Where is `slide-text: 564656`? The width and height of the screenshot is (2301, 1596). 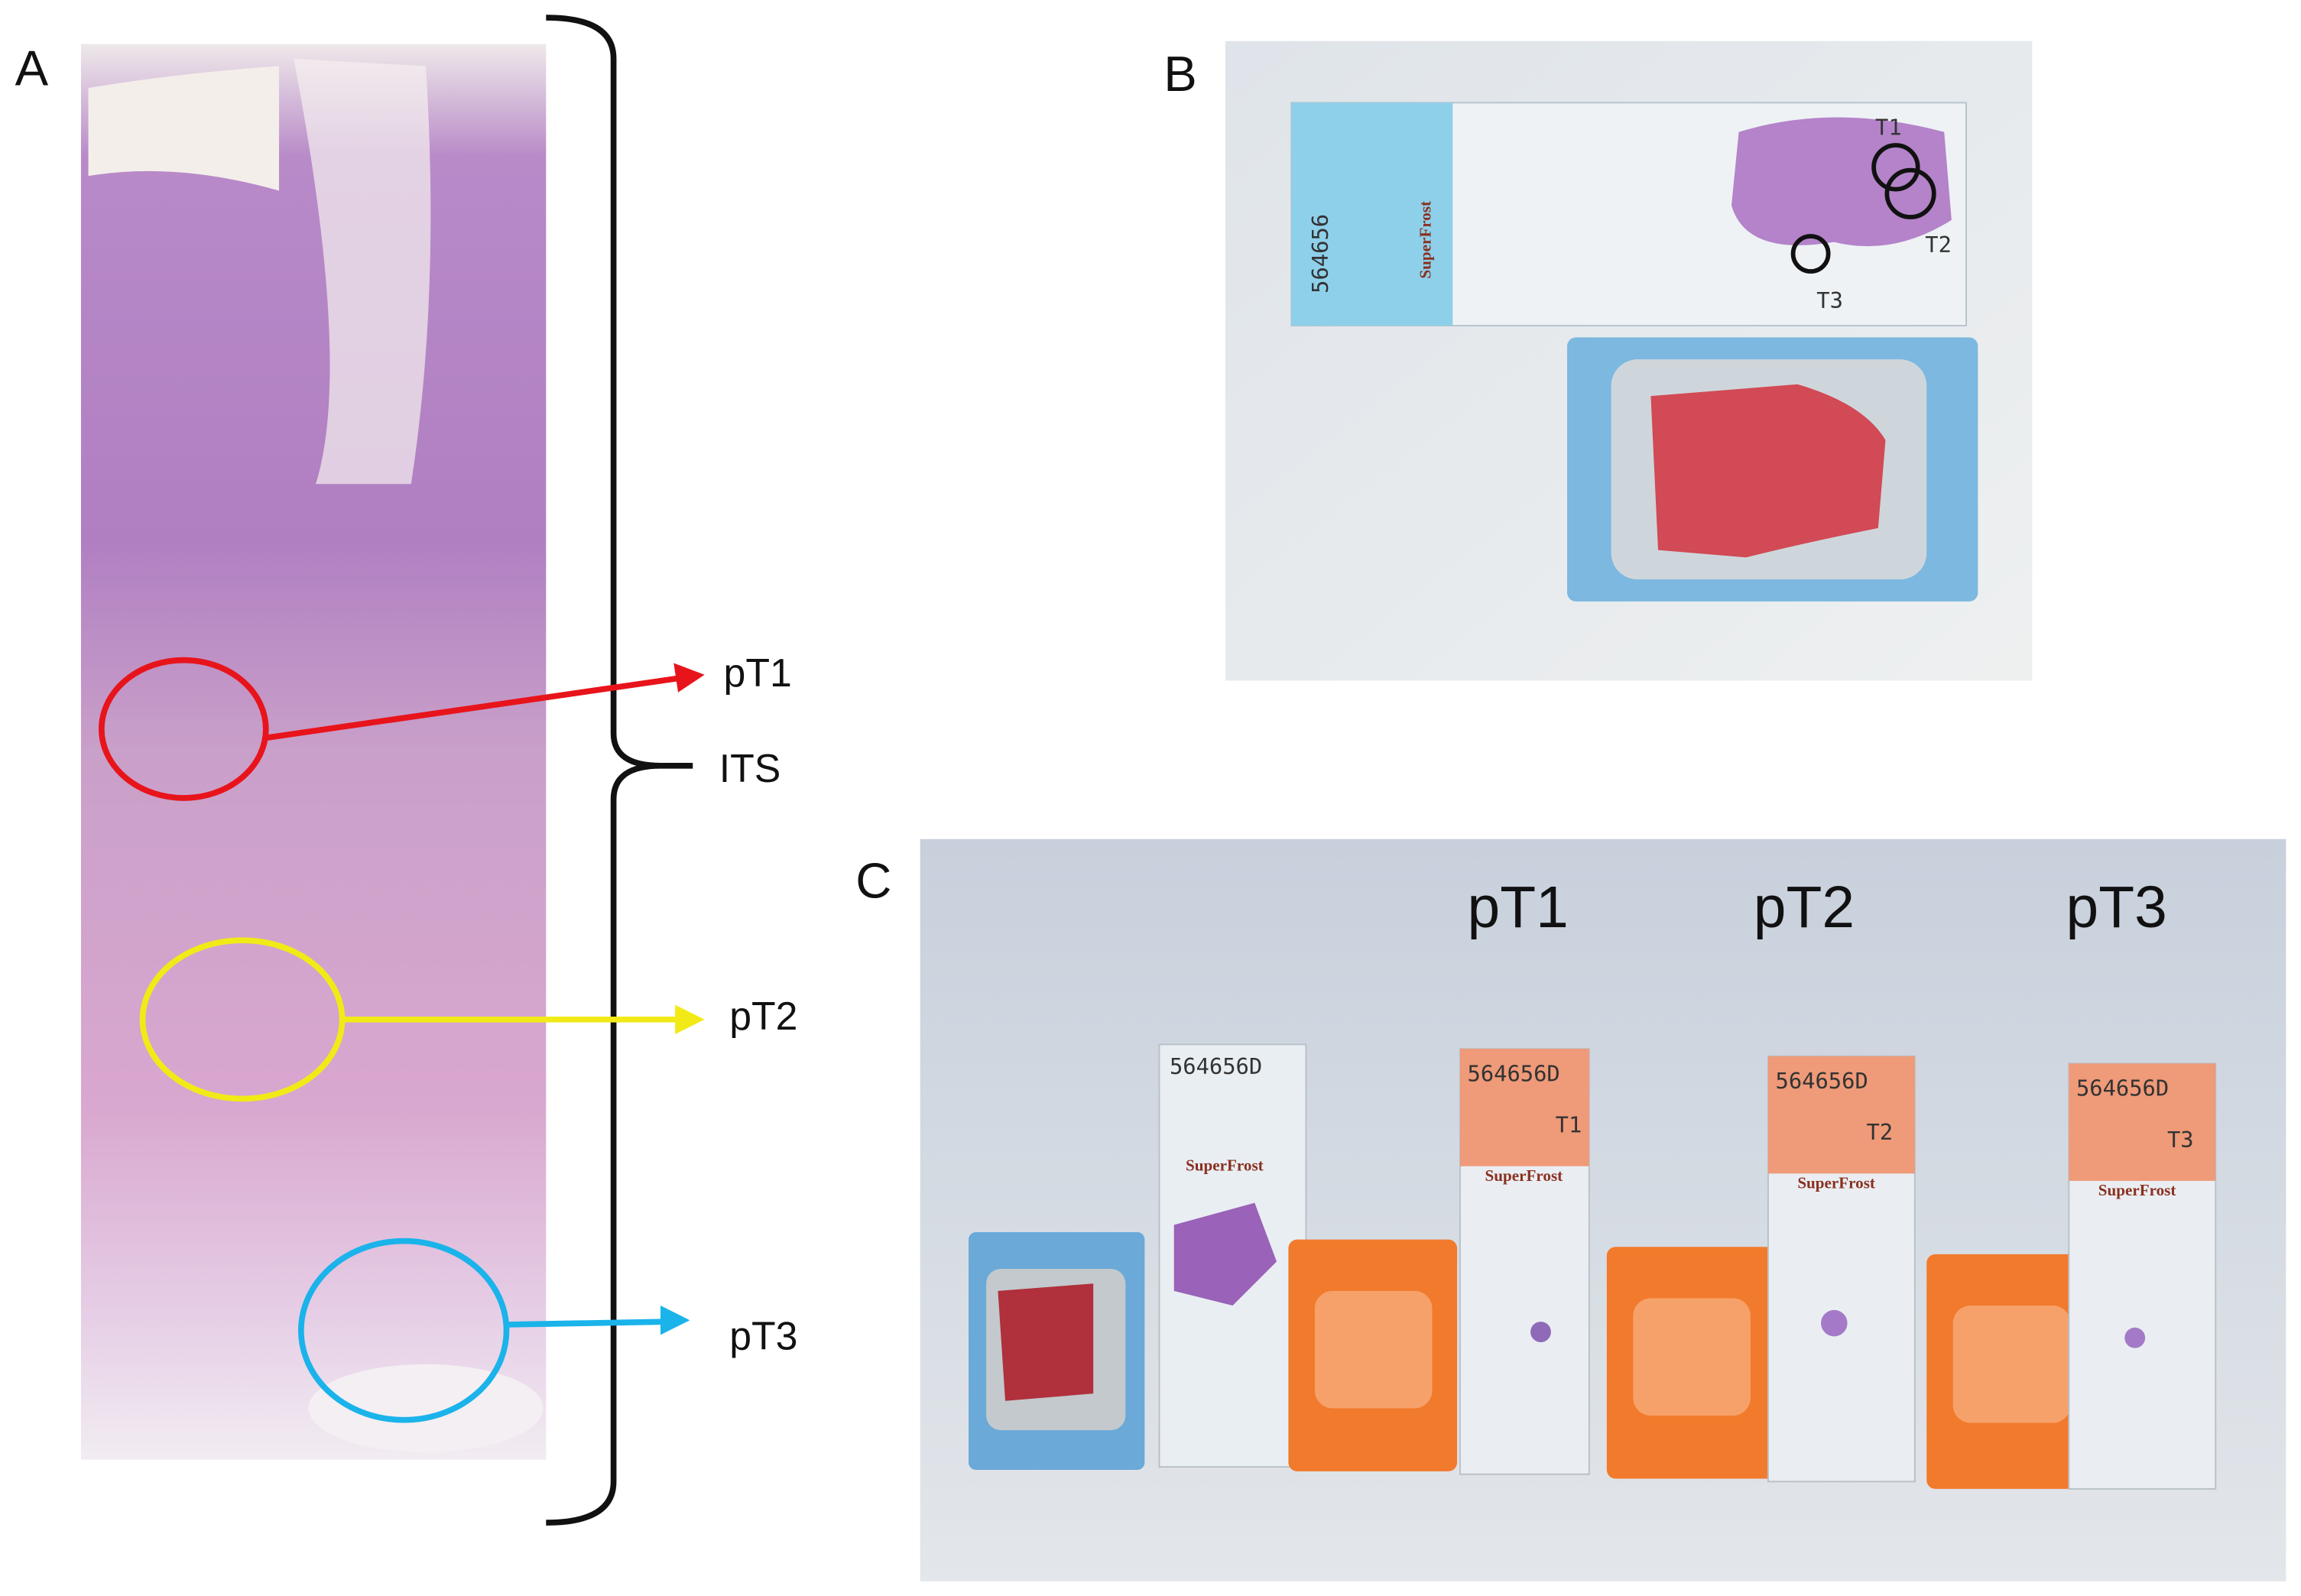
slide-text: 564656 is located at coordinates (1320, 254).